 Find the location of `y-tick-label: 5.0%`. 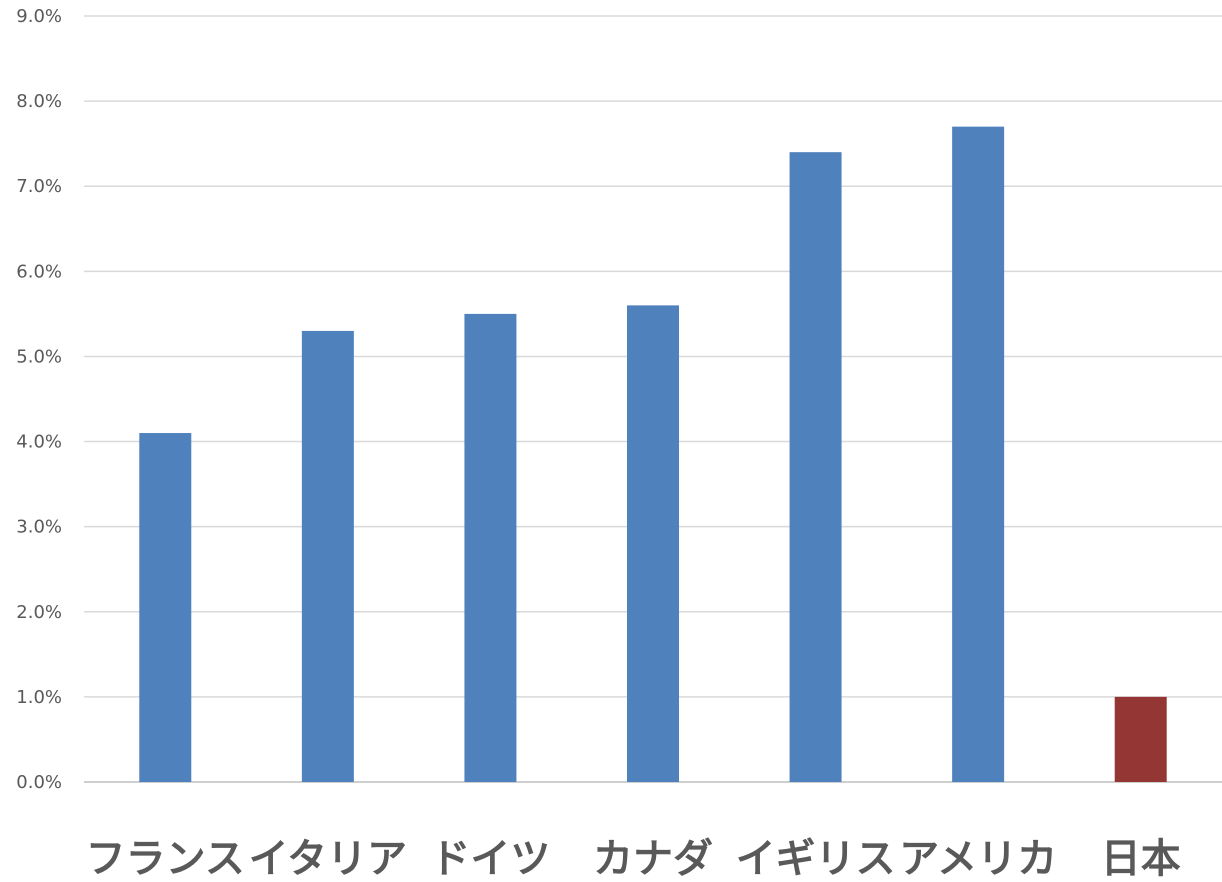

y-tick-label: 5.0% is located at coordinates (39, 356).